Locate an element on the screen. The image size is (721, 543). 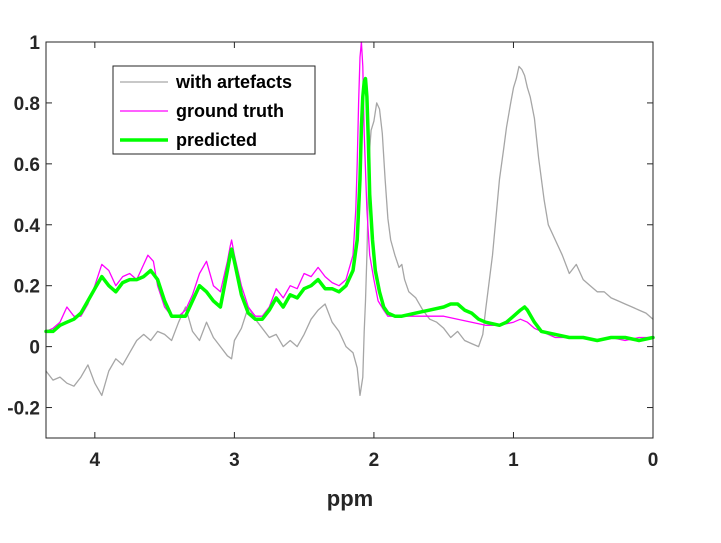
x-tick-label: 3 is located at coordinates (234, 460).